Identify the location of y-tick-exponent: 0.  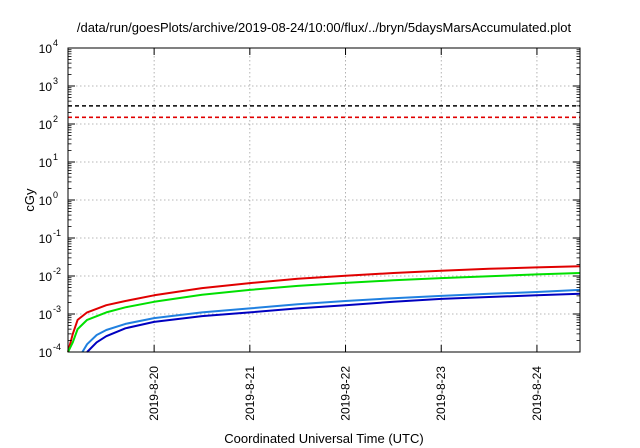
(55, 195).